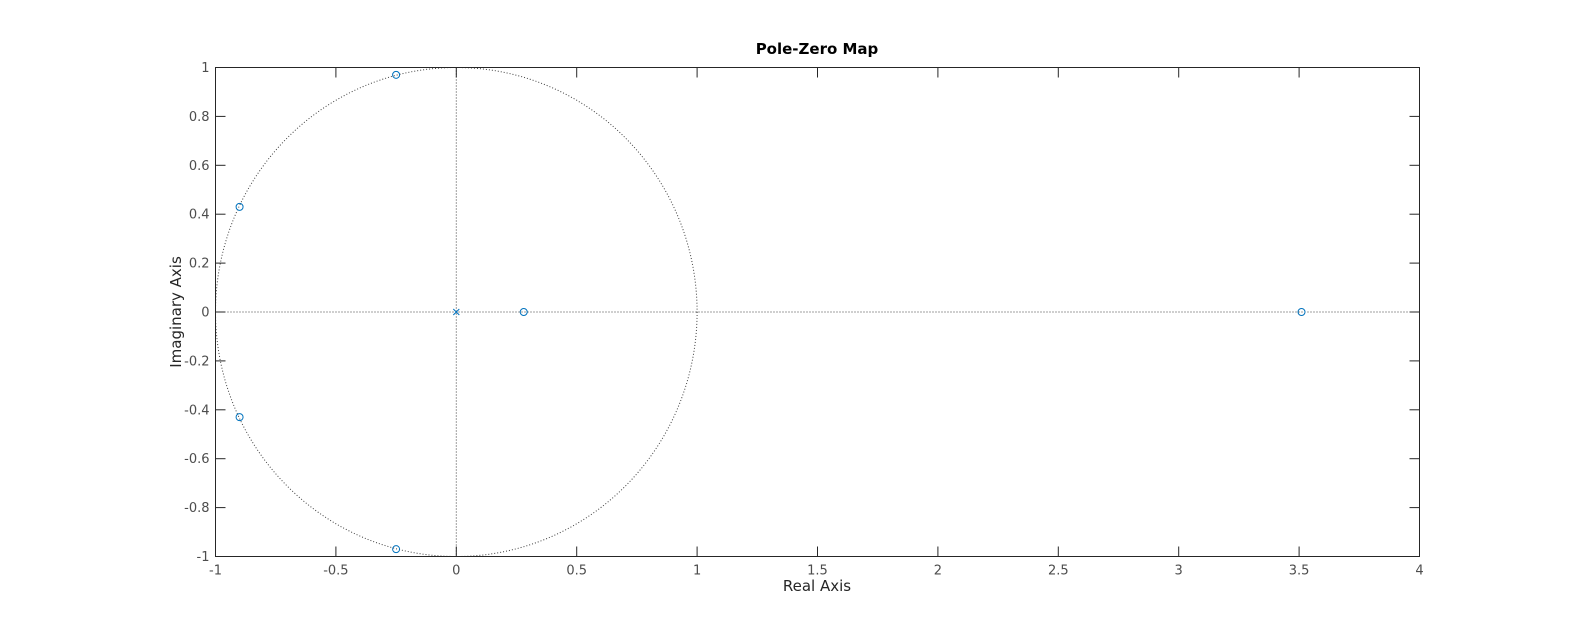 The height and width of the screenshot is (630, 1581). Describe the element at coordinates (196, 361) in the screenshot. I see `y-tick-label: -0.2` at that location.